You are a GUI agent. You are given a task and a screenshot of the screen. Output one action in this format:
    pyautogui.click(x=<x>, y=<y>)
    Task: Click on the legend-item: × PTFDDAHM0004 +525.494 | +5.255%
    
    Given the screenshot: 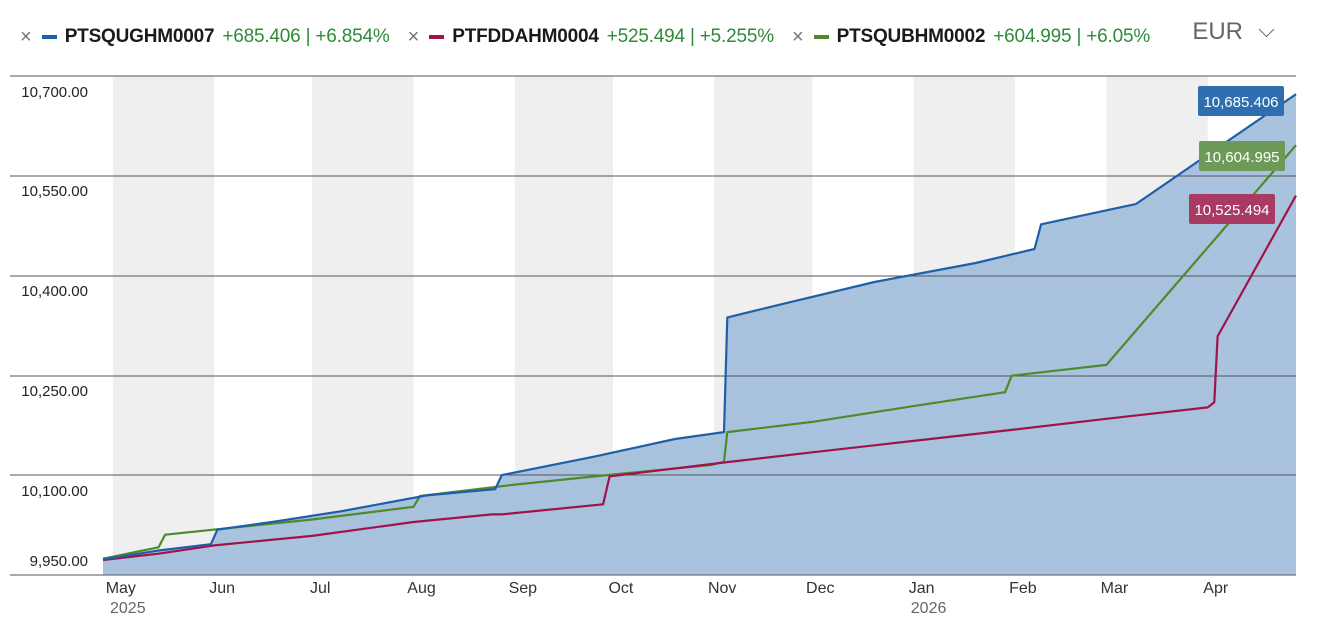 What is the action you would take?
    pyautogui.click(x=591, y=37)
    